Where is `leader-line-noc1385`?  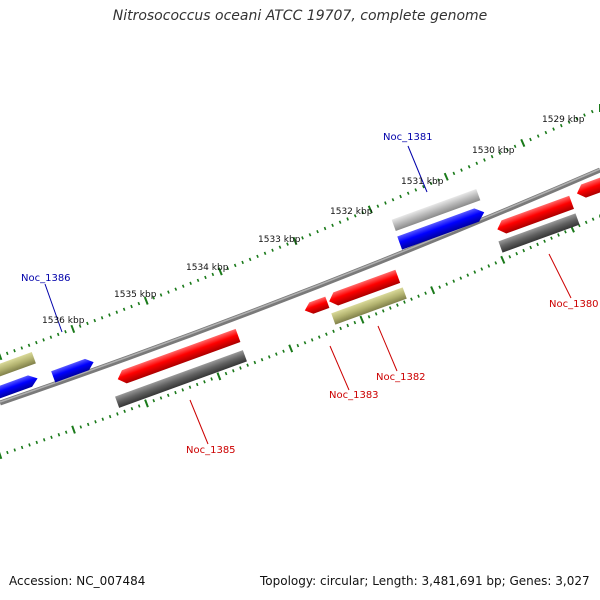 leader-line-noc1385 is located at coordinates (199, 422).